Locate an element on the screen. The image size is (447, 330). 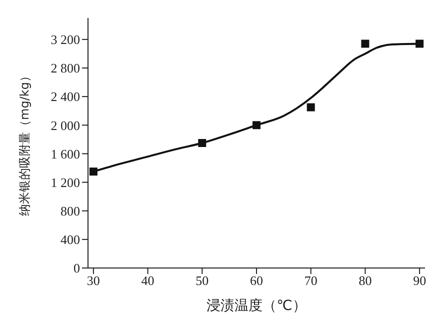
y-tick-label: 2 000 is located at coordinates (65, 125).